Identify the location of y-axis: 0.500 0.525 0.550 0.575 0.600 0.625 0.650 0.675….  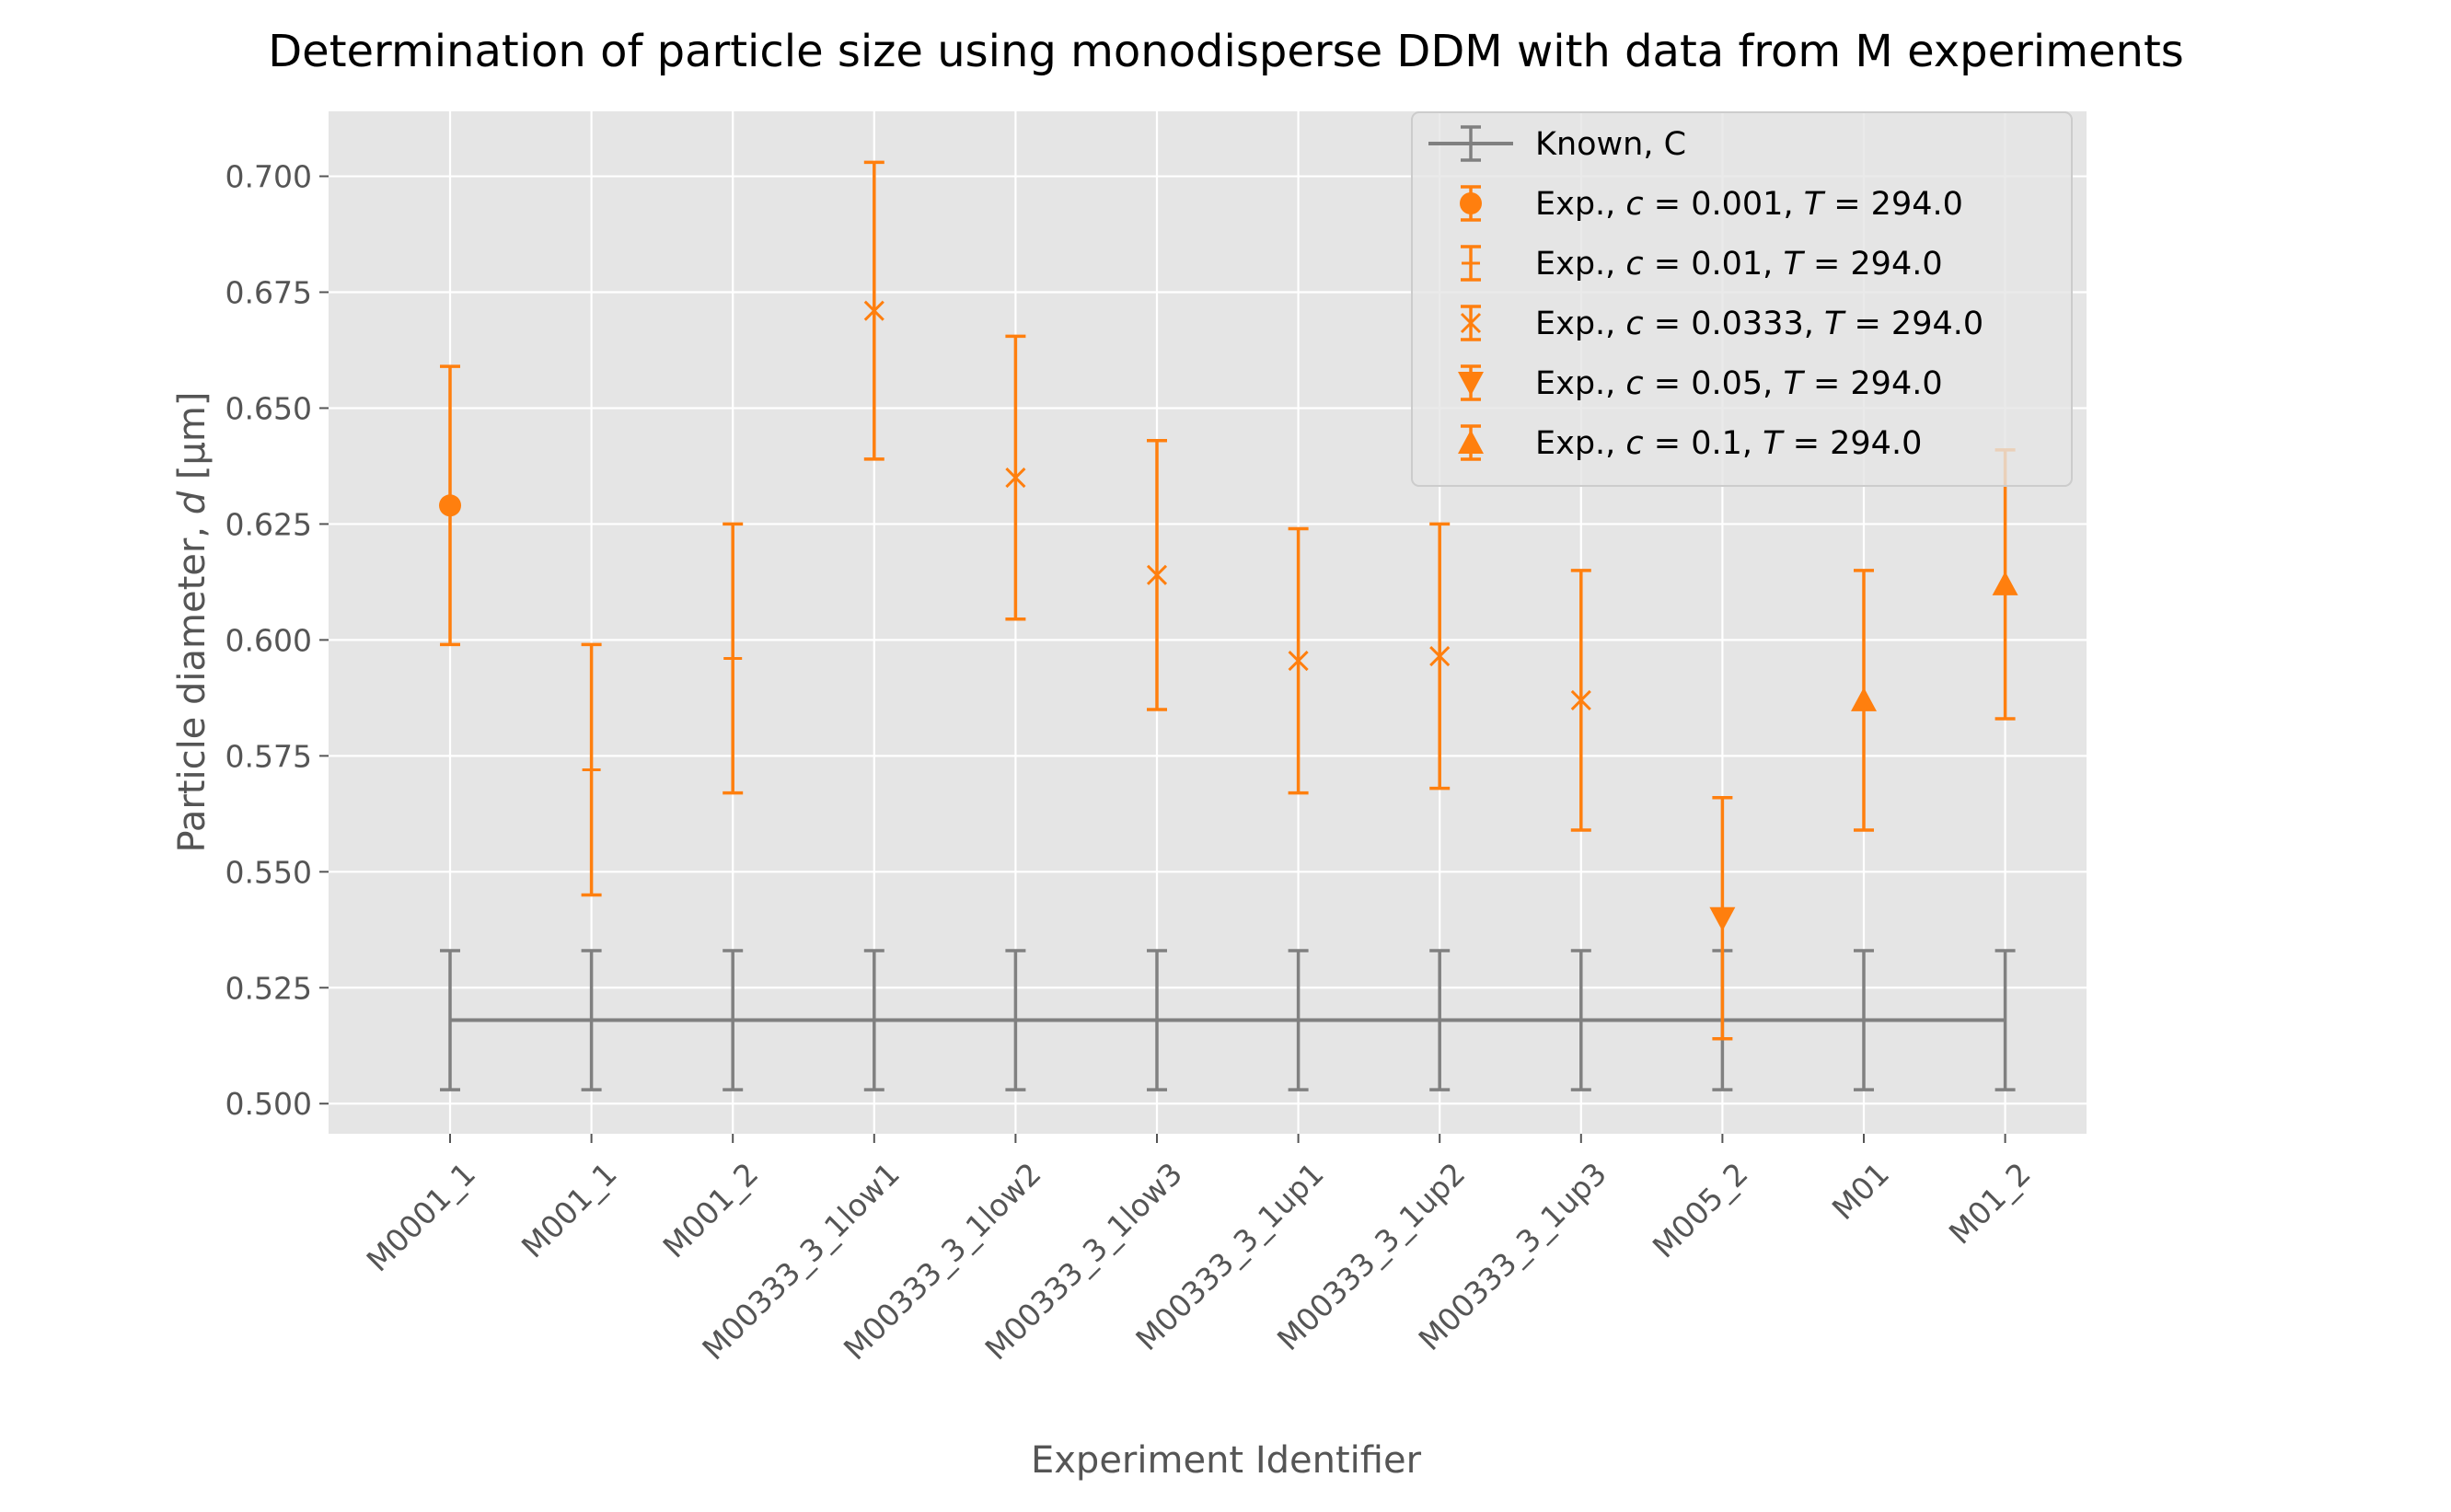
(277, 640).